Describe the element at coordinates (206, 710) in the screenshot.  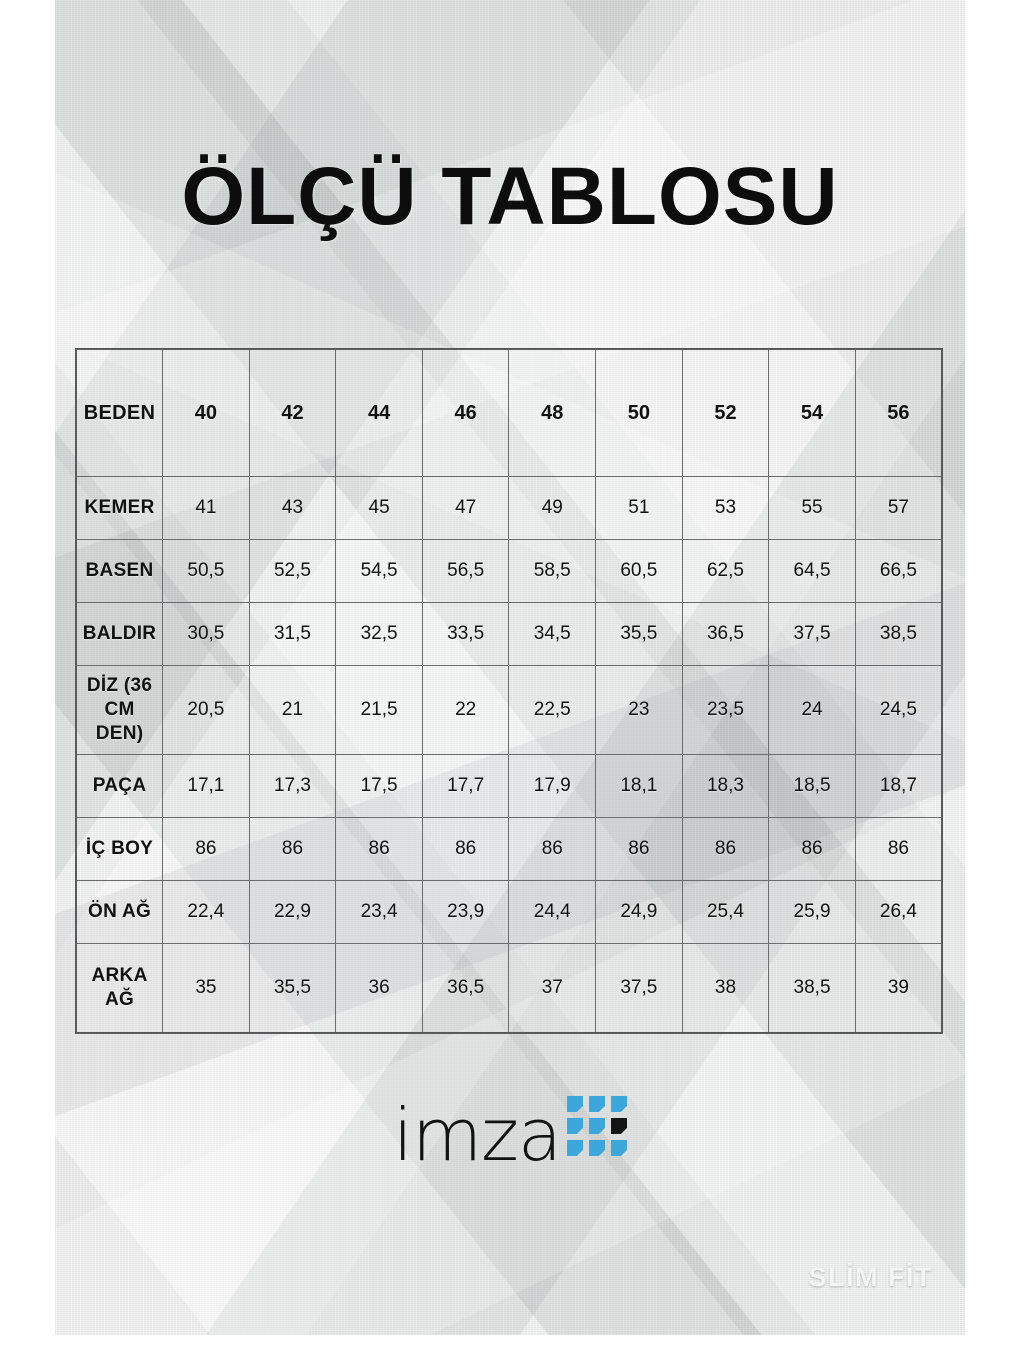
I see `table-cell: 20,5` at that location.